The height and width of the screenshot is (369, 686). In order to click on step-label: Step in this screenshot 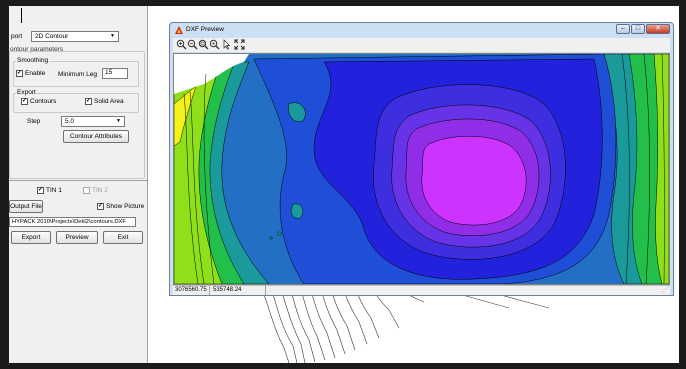, I will do `click(34, 121)`.